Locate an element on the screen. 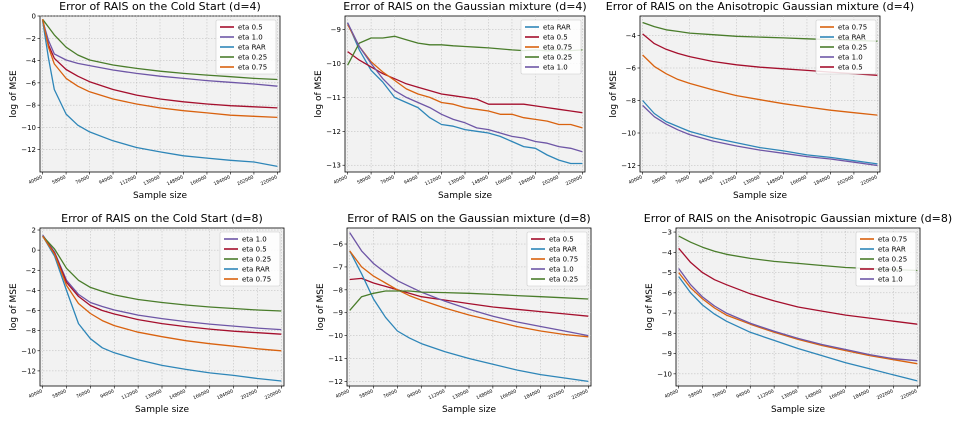 Image resolution: width=956 pixels, height=424 pixels. ytick-label: −11 is located at coordinates (335, 359).